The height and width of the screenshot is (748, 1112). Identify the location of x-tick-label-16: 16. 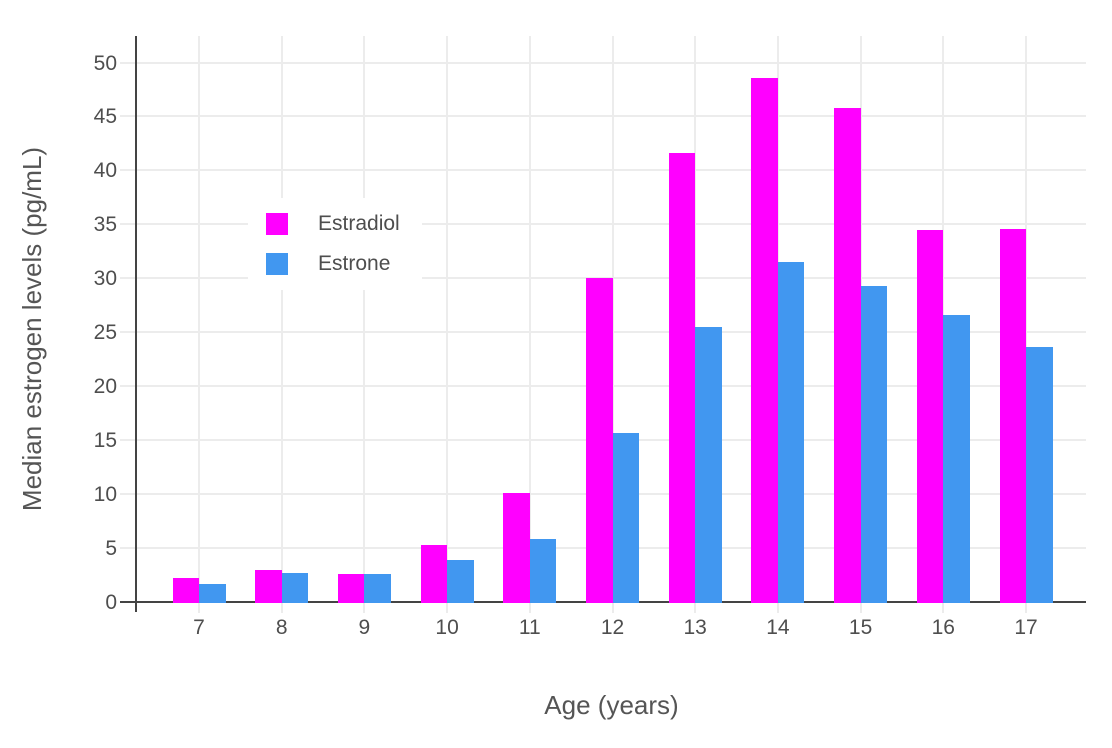
(943, 627).